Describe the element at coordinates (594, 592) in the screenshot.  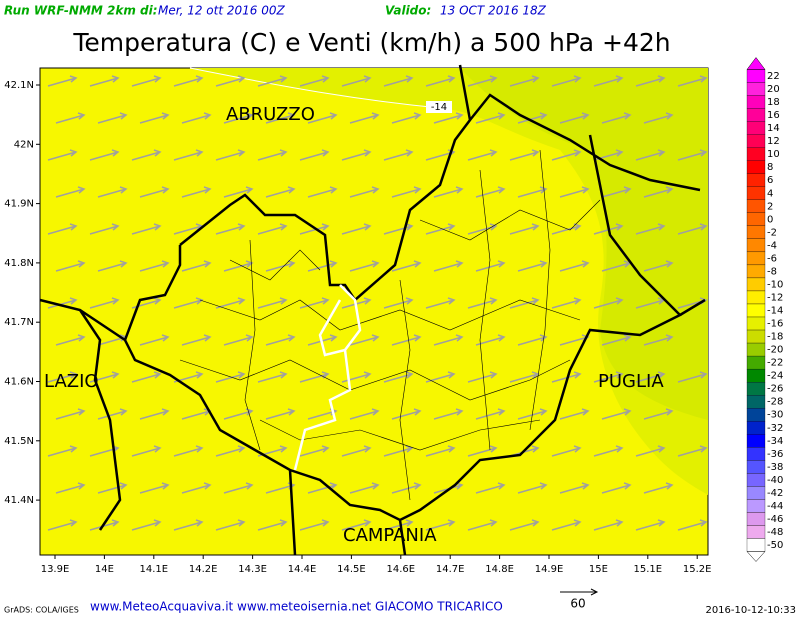
I see `wind-ref-head` at that location.